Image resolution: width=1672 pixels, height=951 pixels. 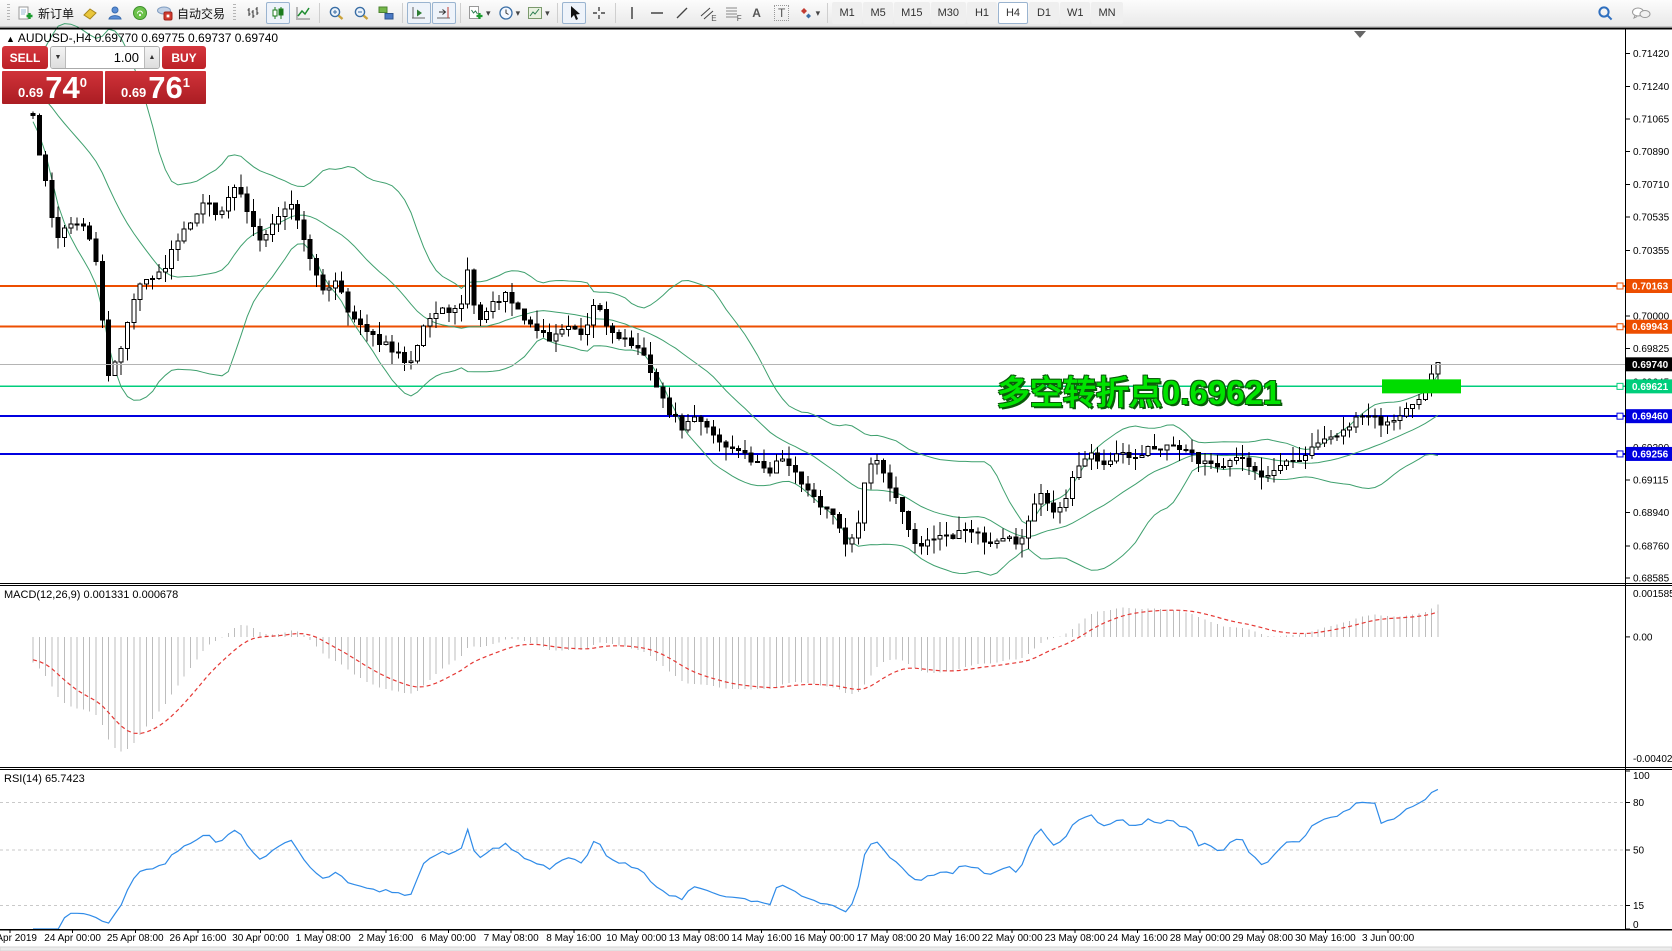 I want to click on eraser-button, so click(x=90, y=13).